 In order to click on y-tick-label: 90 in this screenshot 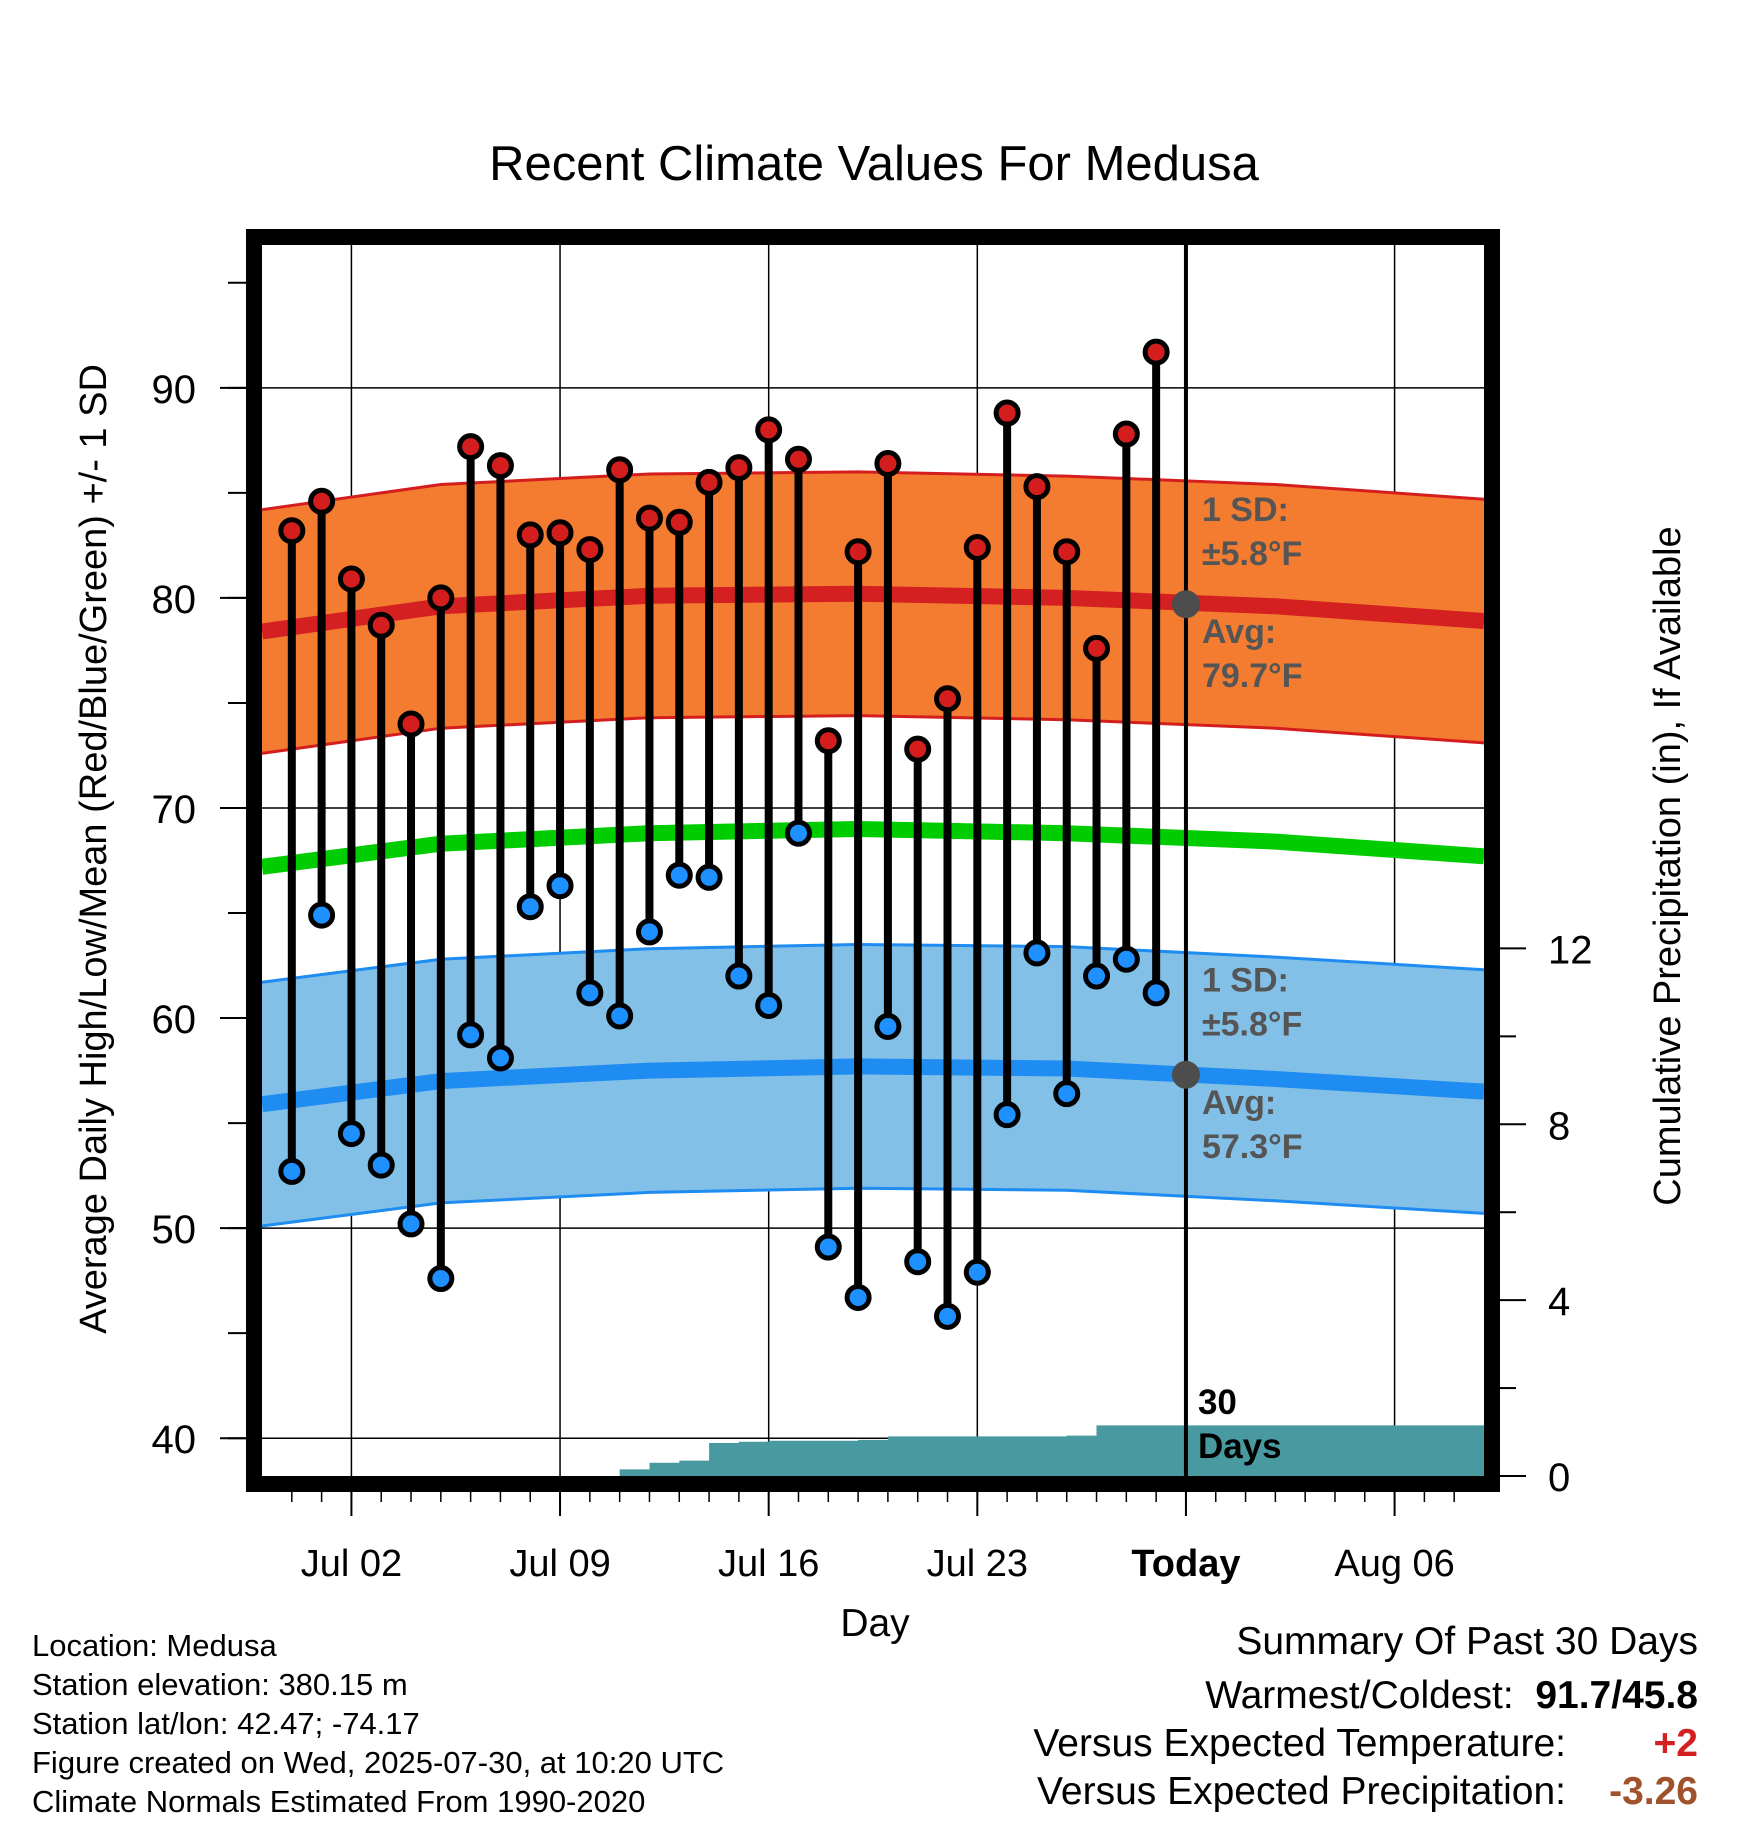, I will do `click(174, 390)`.